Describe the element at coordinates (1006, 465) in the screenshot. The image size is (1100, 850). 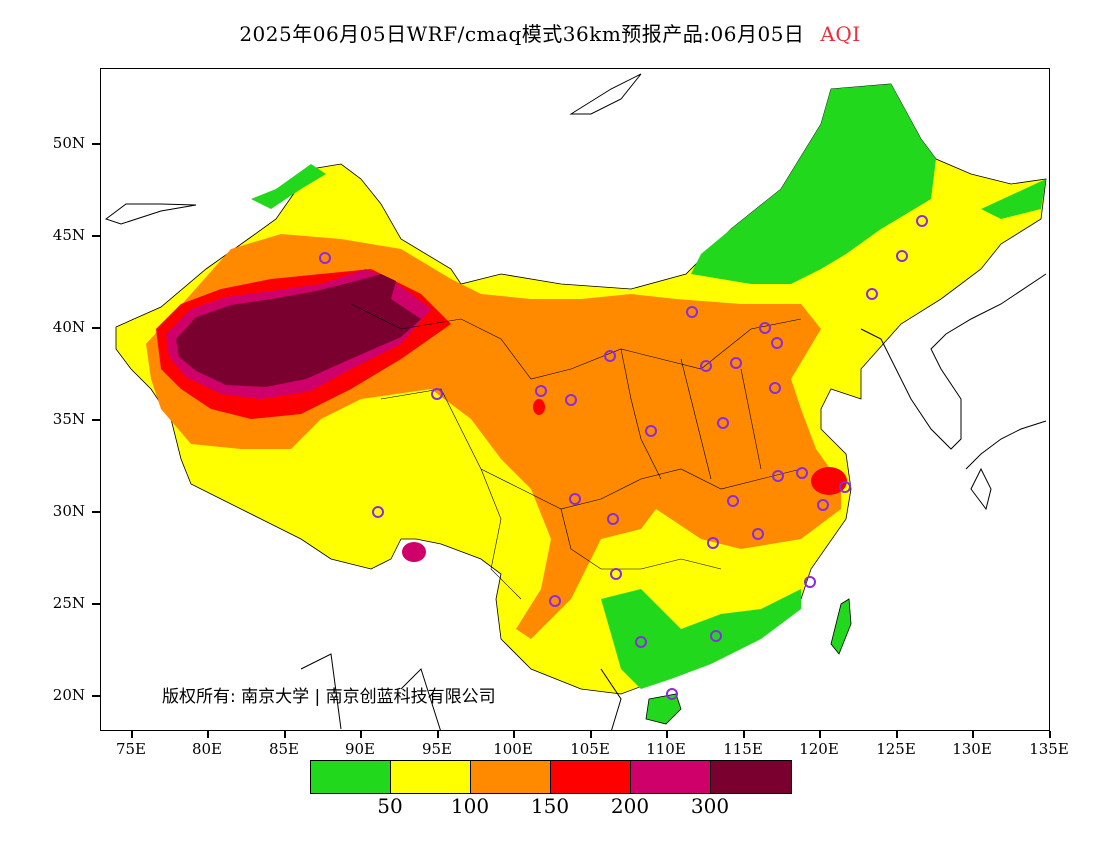
I see `coastline-japan` at that location.